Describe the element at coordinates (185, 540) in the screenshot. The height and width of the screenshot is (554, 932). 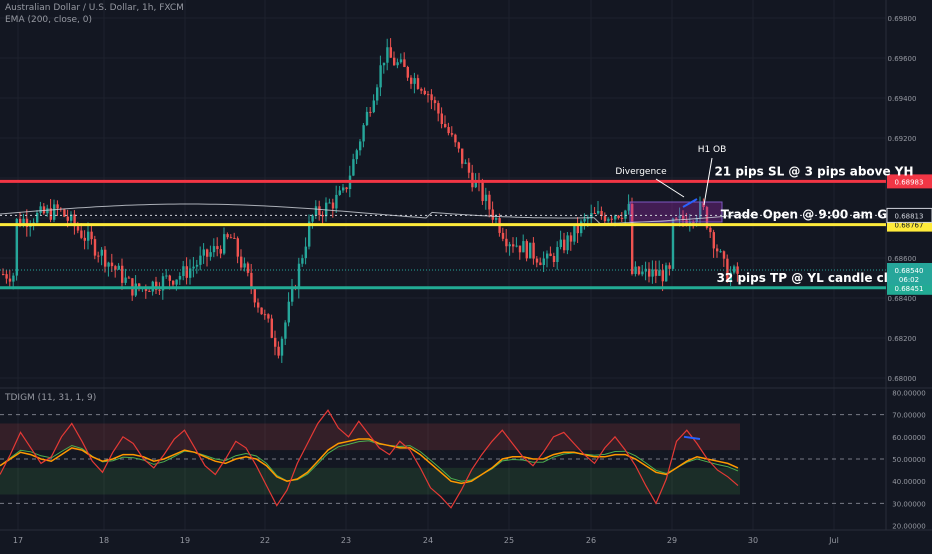
I see `time-tick-label: 19` at that location.